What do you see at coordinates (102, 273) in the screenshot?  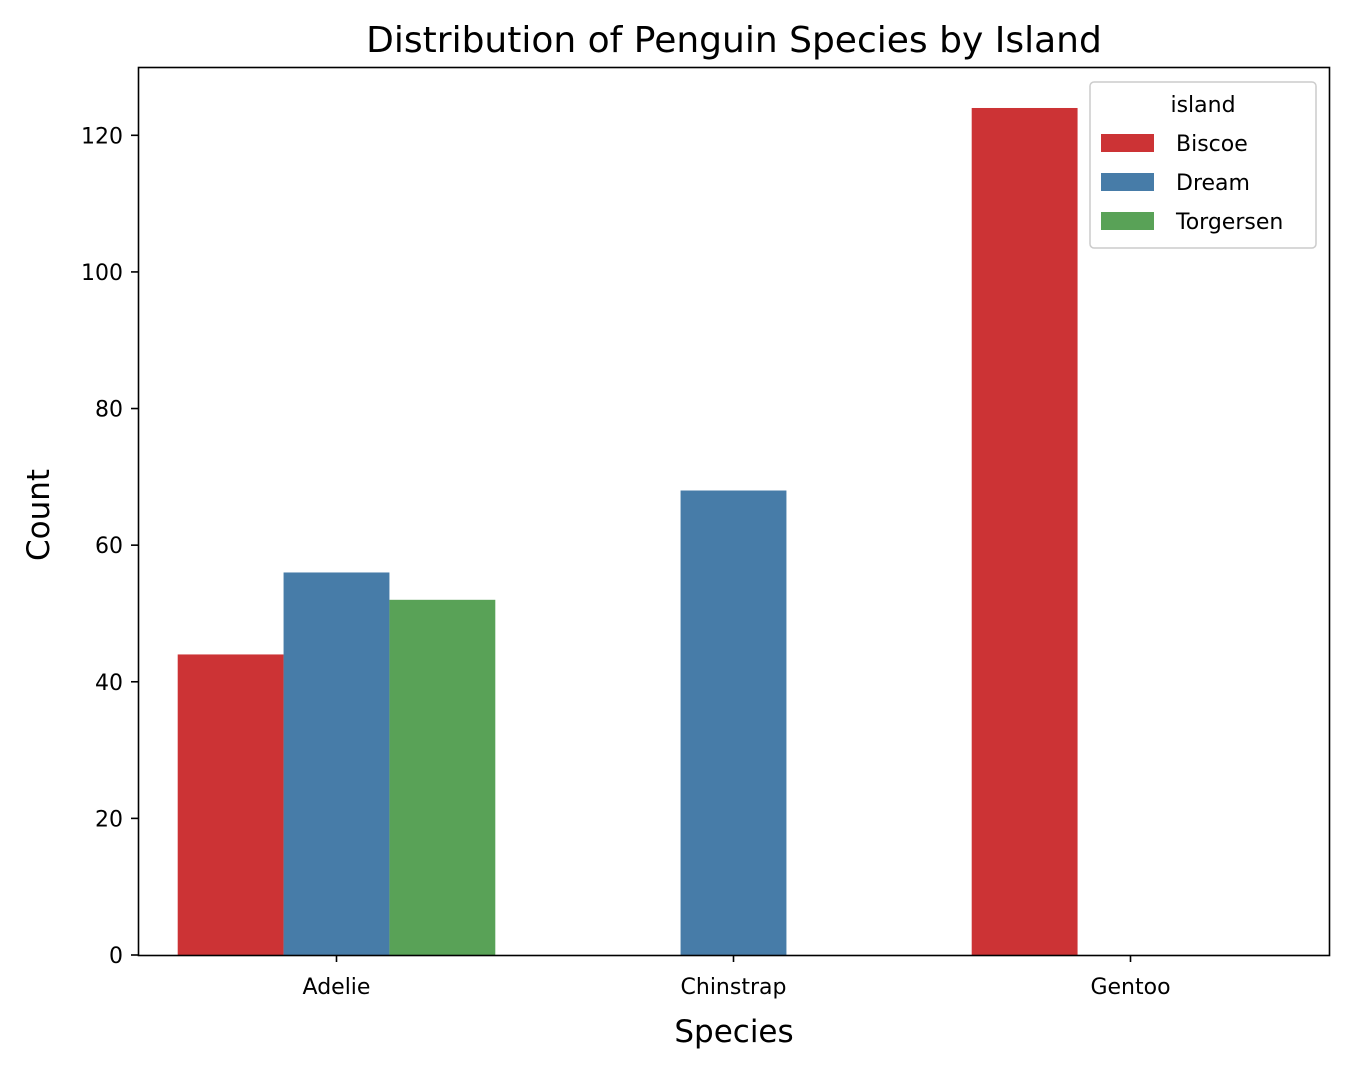 I see `y-tick-label: 100` at bounding box center [102, 273].